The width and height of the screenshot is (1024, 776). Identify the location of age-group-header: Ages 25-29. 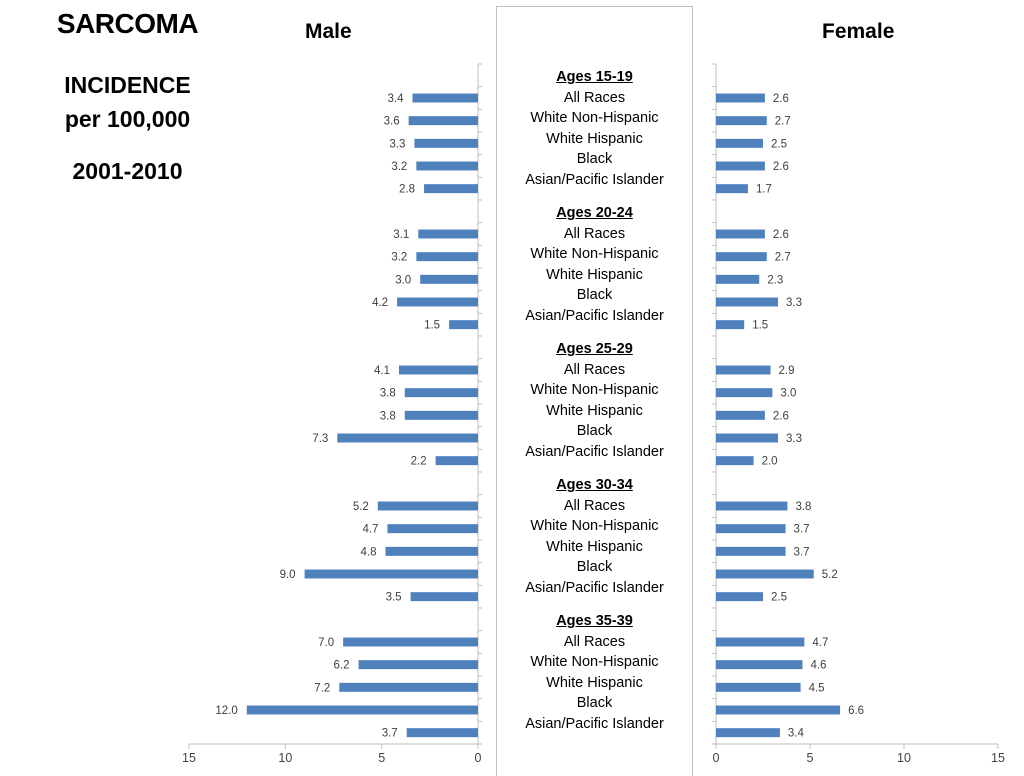
(594, 349).